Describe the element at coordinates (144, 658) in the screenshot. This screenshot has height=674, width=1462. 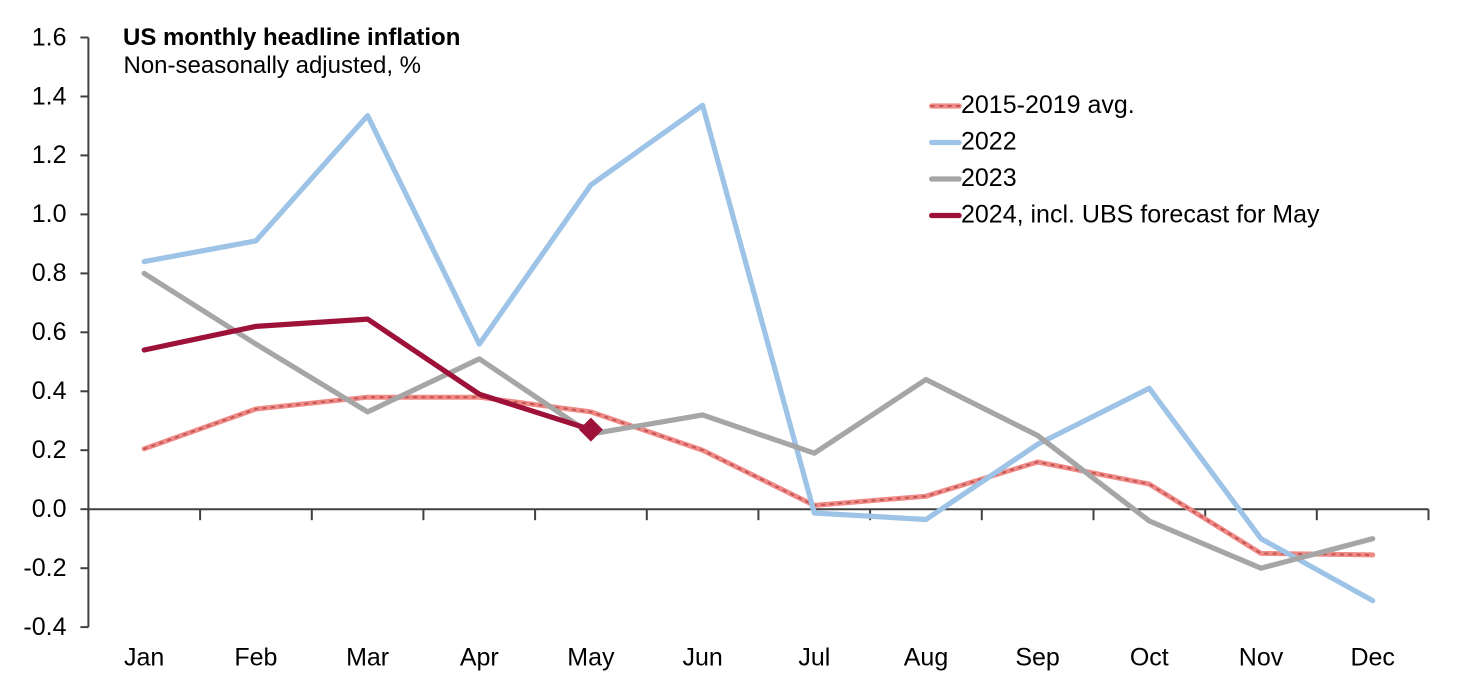
I see `svg-text: Jan` at that location.